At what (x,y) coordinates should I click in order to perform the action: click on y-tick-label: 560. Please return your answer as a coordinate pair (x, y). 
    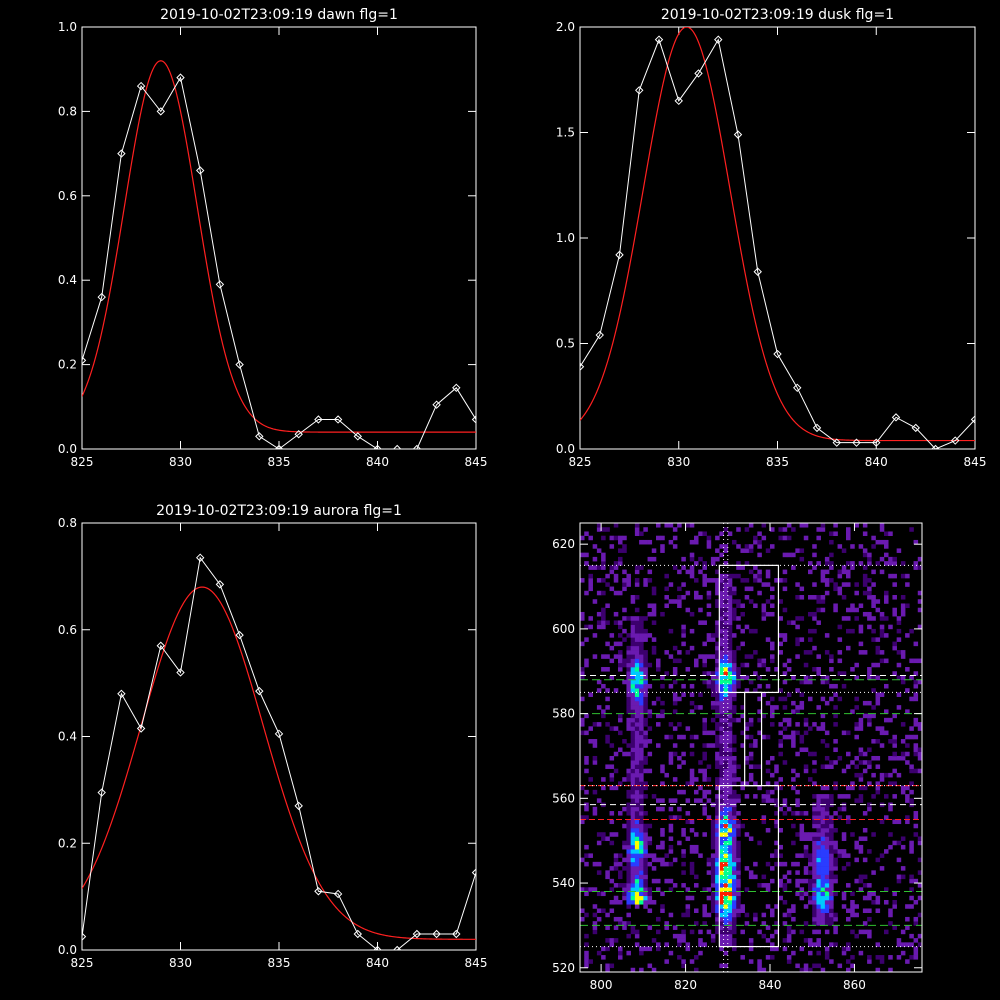
    Looking at the image, I should click on (563, 798).